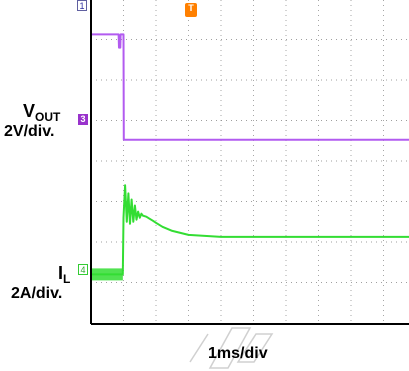  I want to click on watermark-logo, so click(231, 348).